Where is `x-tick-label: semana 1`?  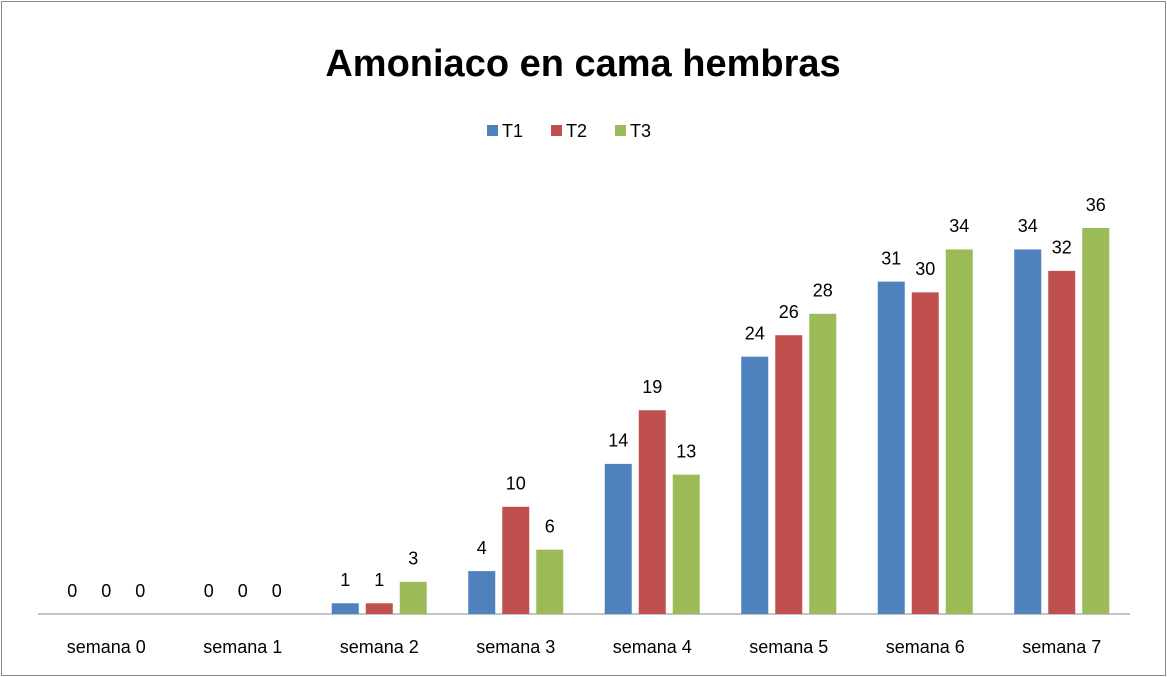 x-tick-label: semana 1 is located at coordinates (242, 647).